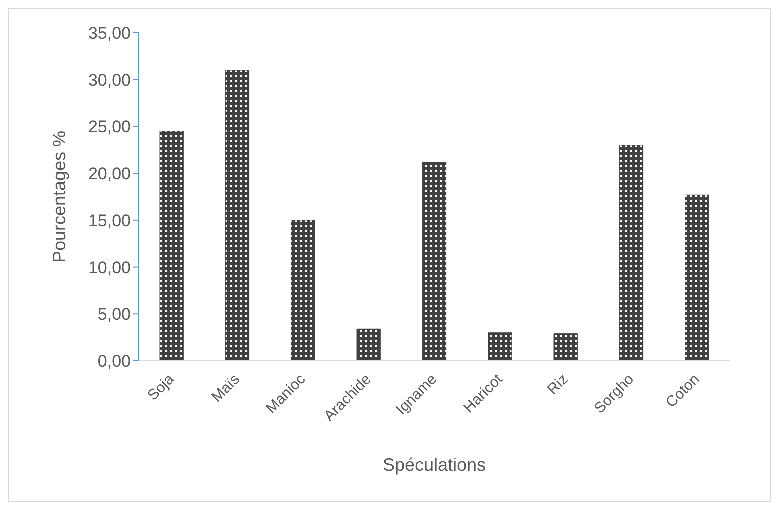 The image size is (777, 508). What do you see at coordinates (109, 220) in the screenshot?
I see `y-tick-label: 15,00` at bounding box center [109, 220].